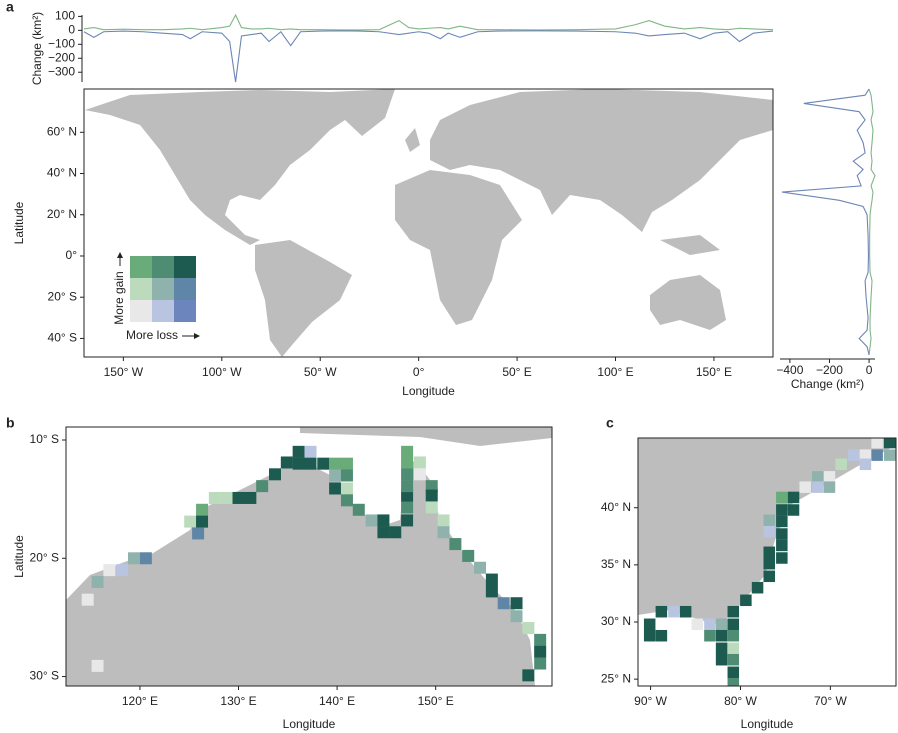  What do you see at coordinates (419, 372) in the screenshot?
I see `x-tick-label: 0°` at bounding box center [419, 372].